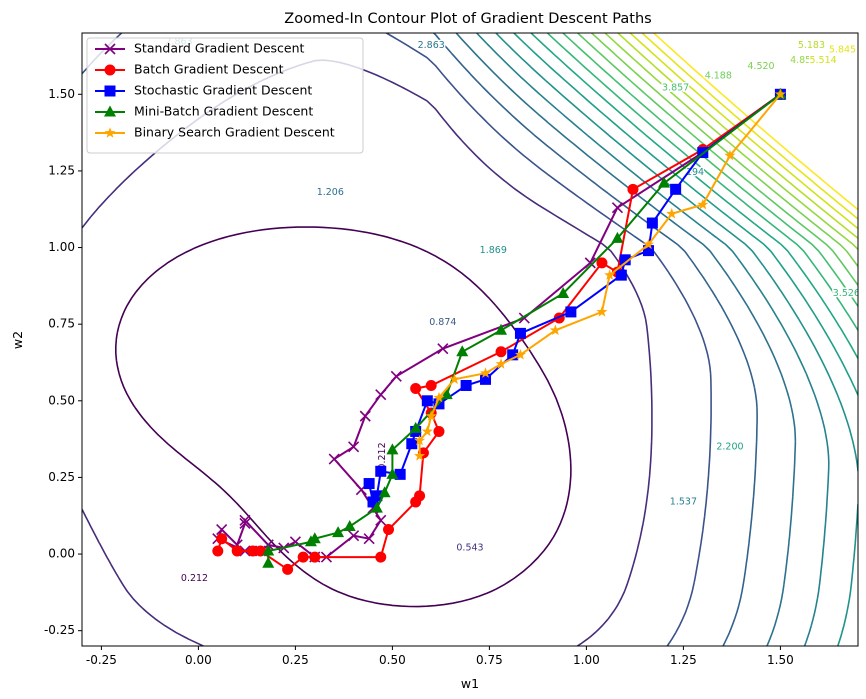  I want to click on legend-entry-stochastic: Stochastic Gradient Descent, so click(203, 90).